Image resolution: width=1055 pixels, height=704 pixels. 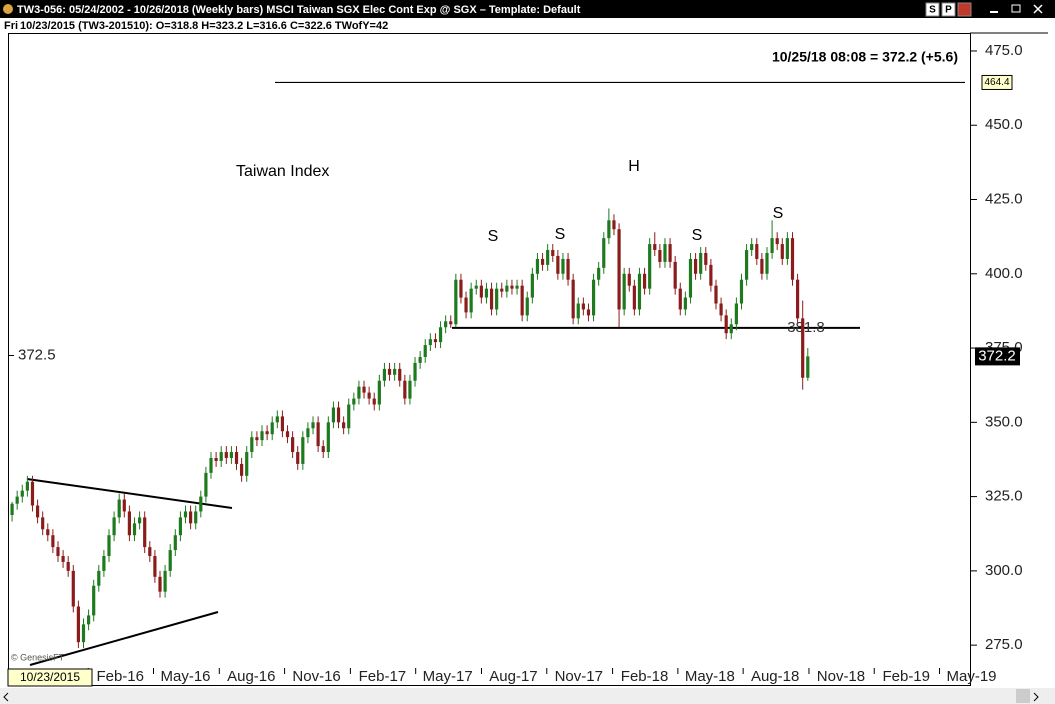 I want to click on title-bar, so click(x=527, y=9).